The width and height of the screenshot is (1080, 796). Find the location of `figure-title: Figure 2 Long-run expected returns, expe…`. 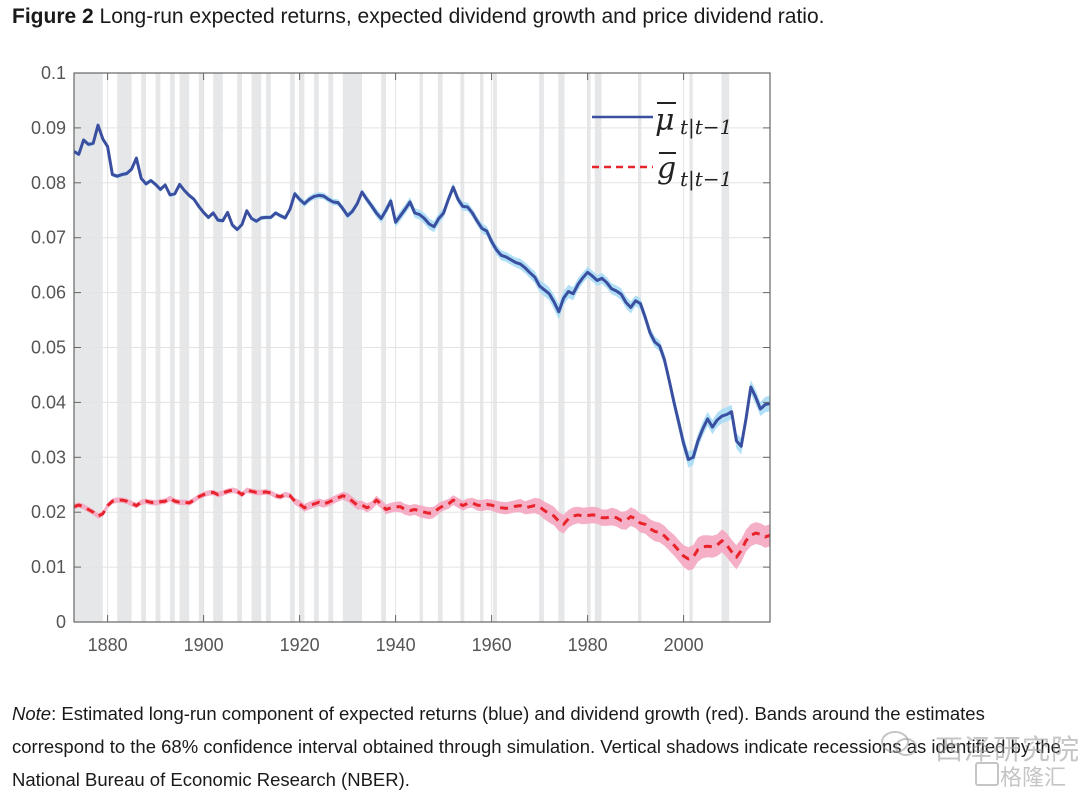

figure-title: Figure 2 Long-run expected returns, expe… is located at coordinates (418, 17).